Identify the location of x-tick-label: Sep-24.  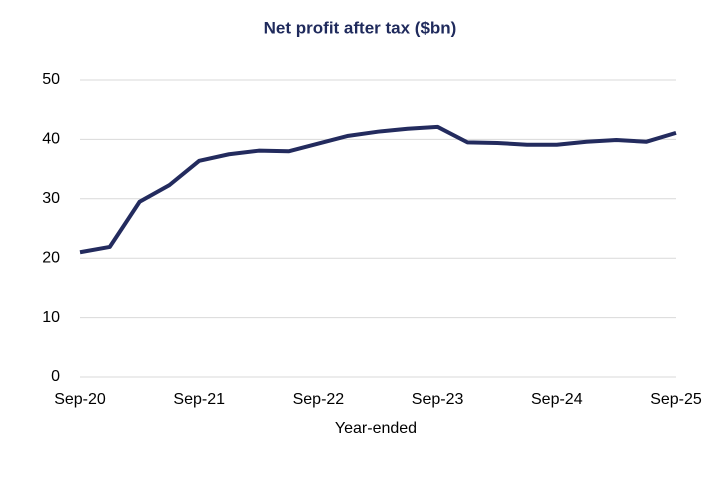
(557, 399).